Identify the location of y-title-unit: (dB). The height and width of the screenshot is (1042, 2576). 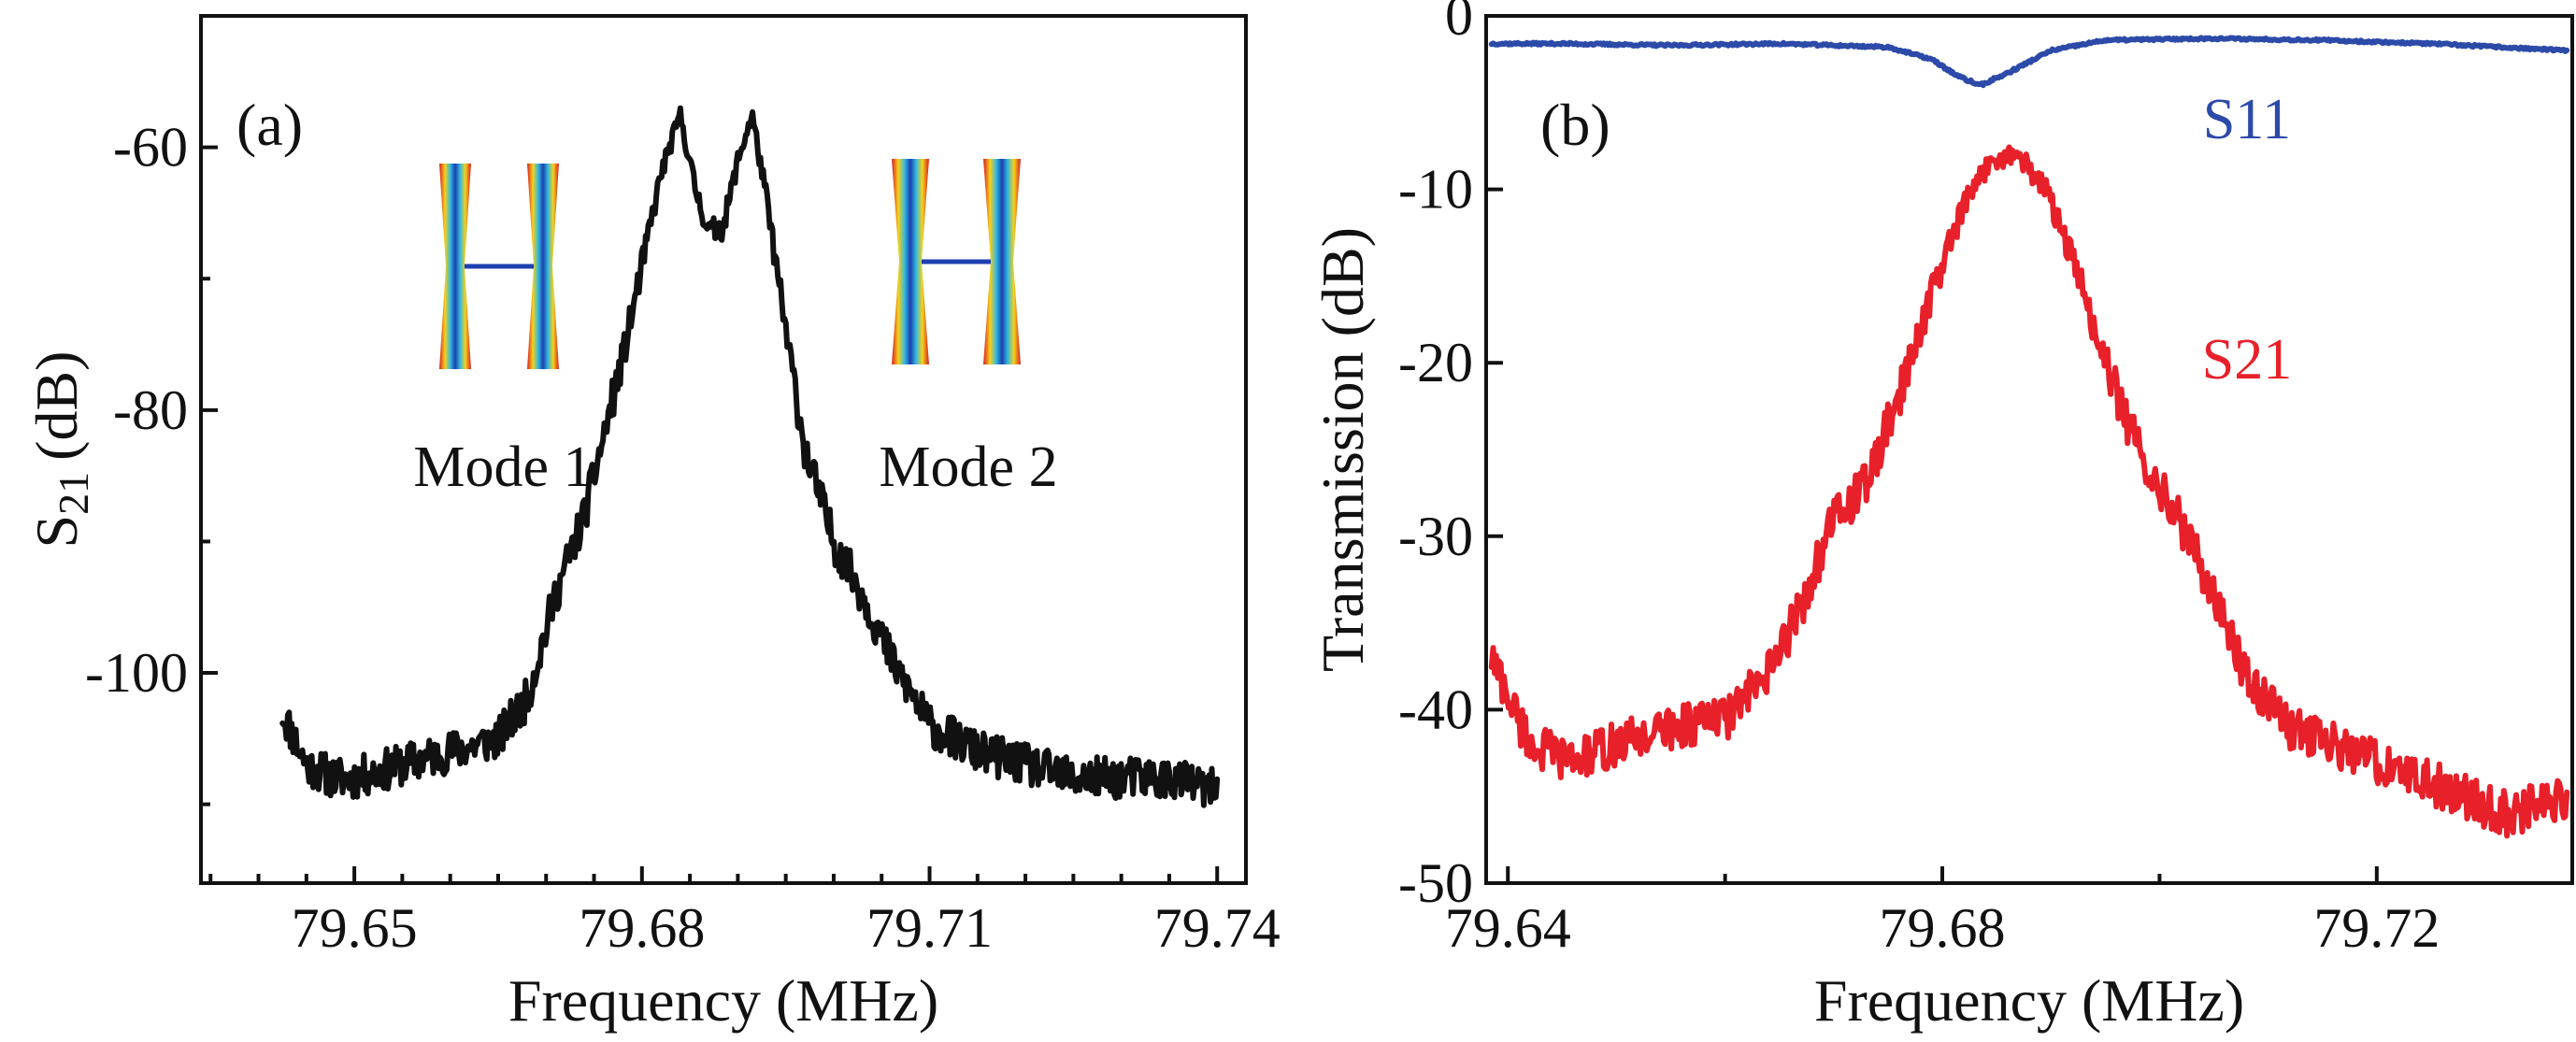
(56, 406).